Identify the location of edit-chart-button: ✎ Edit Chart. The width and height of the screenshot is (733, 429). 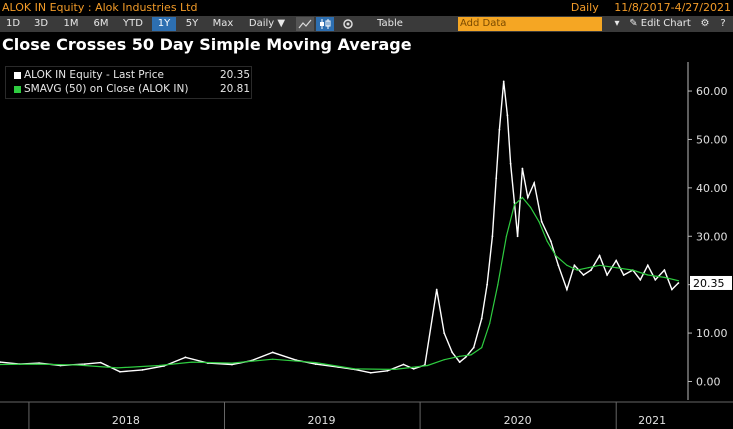
(660, 24).